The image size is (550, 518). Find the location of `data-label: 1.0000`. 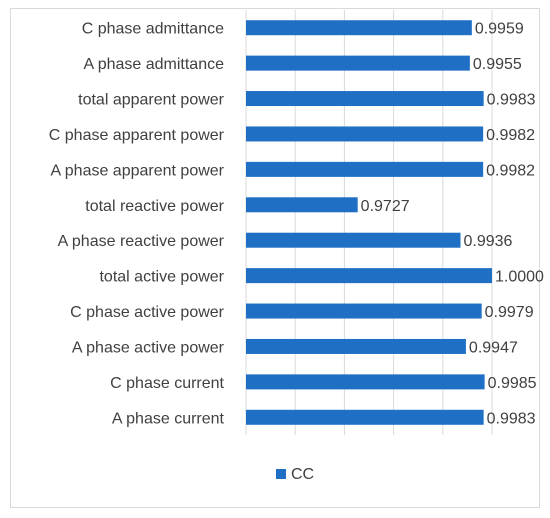

data-label: 1.0000 is located at coordinates (519, 277).